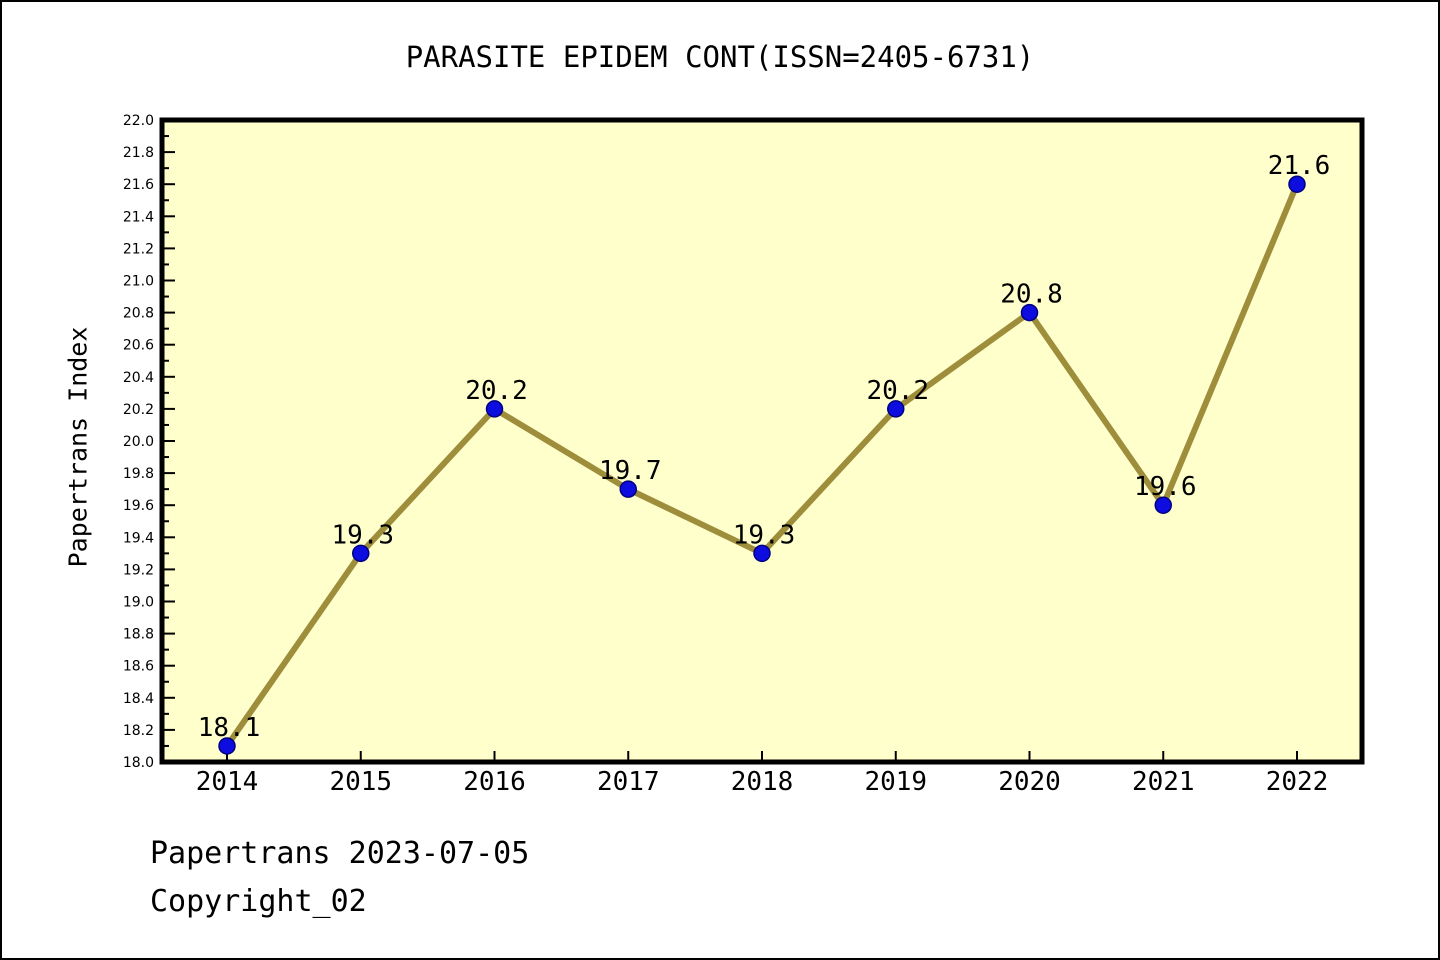  Describe the element at coordinates (138, 378) in the screenshot. I see `y-tick-label: 20.4` at that location.